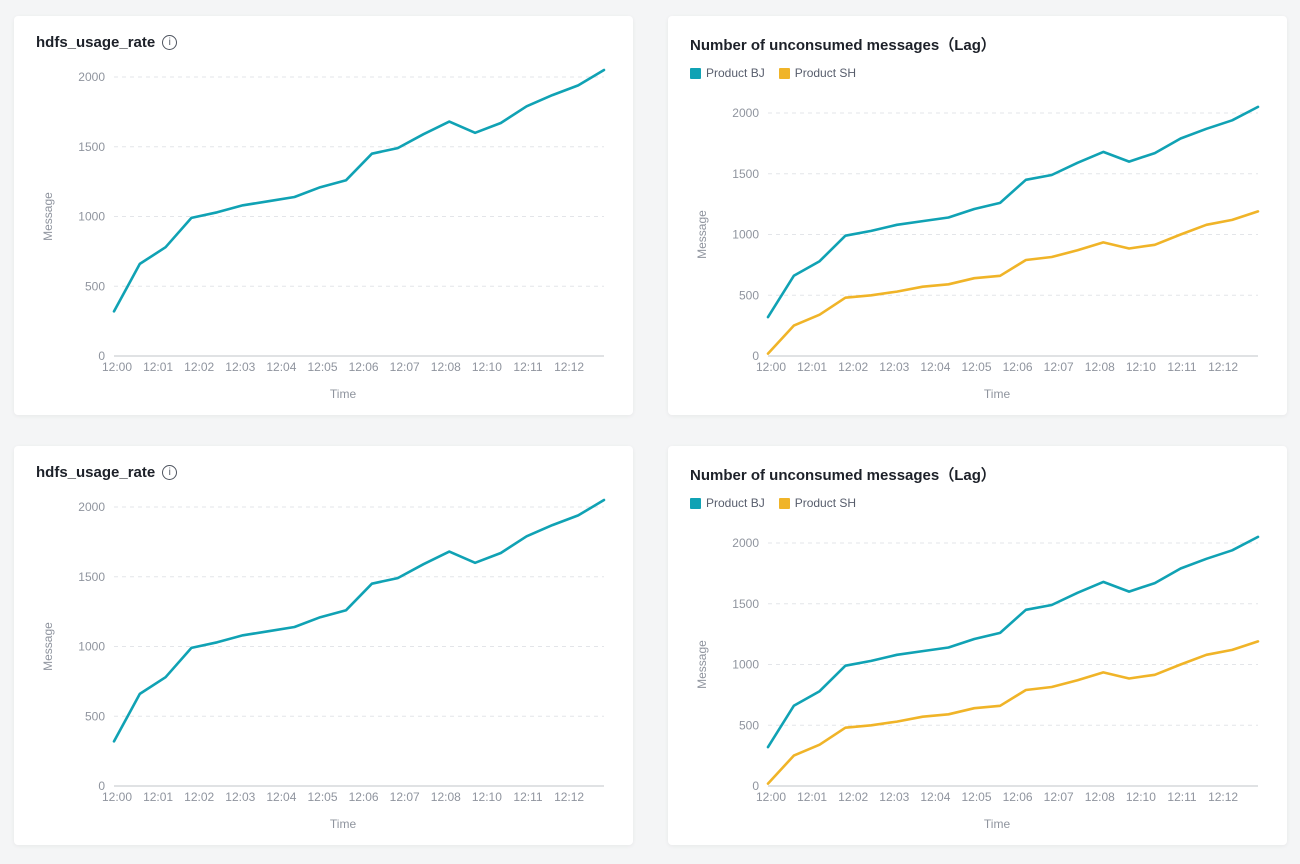  I want to click on legend-label: Product SH, so click(825, 503).